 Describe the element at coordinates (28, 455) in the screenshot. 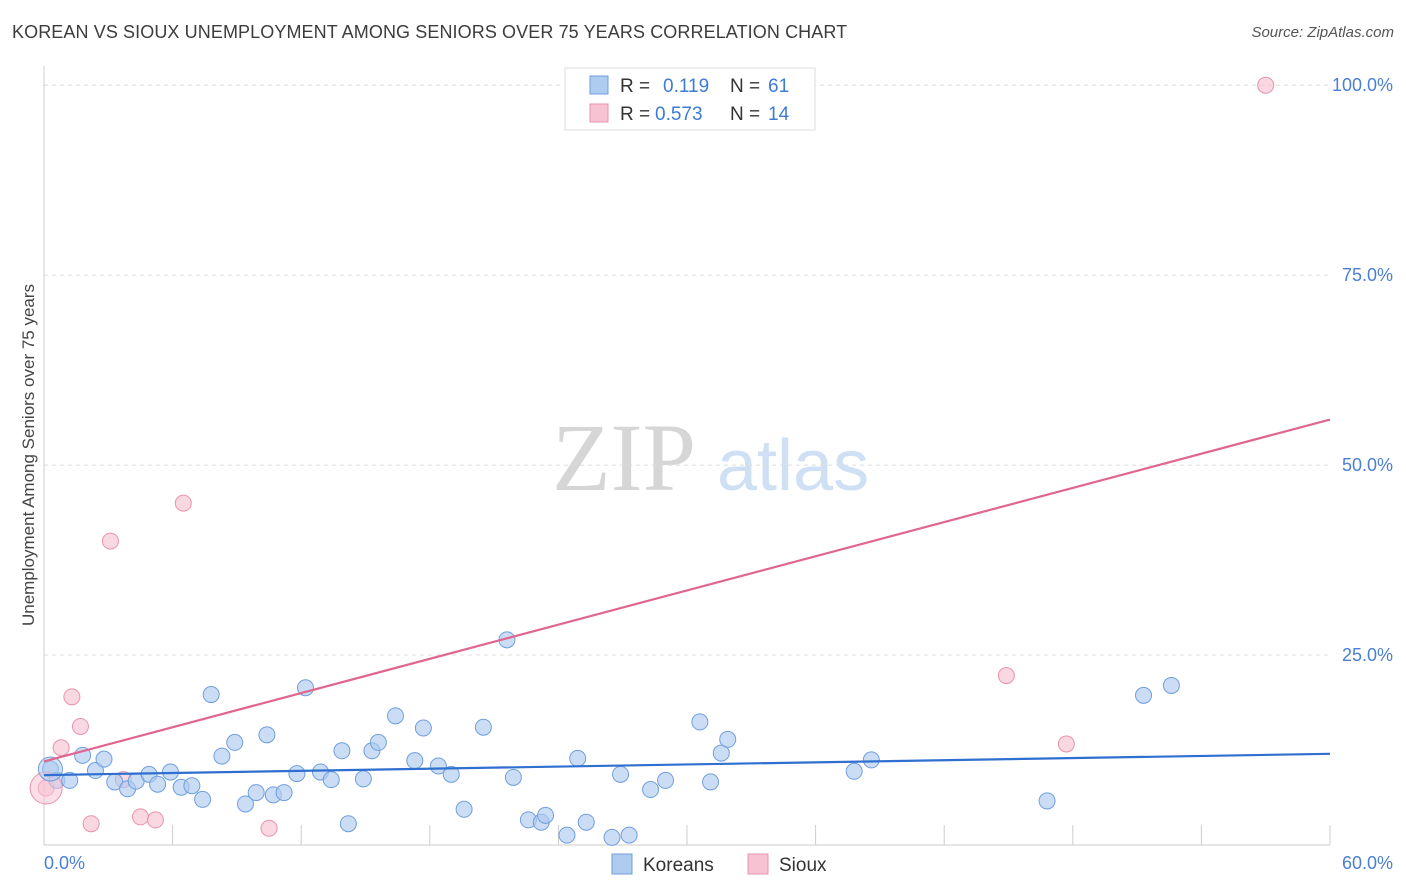

I see `y-axis-label: Unemployment Among Seniors over 75 years` at that location.